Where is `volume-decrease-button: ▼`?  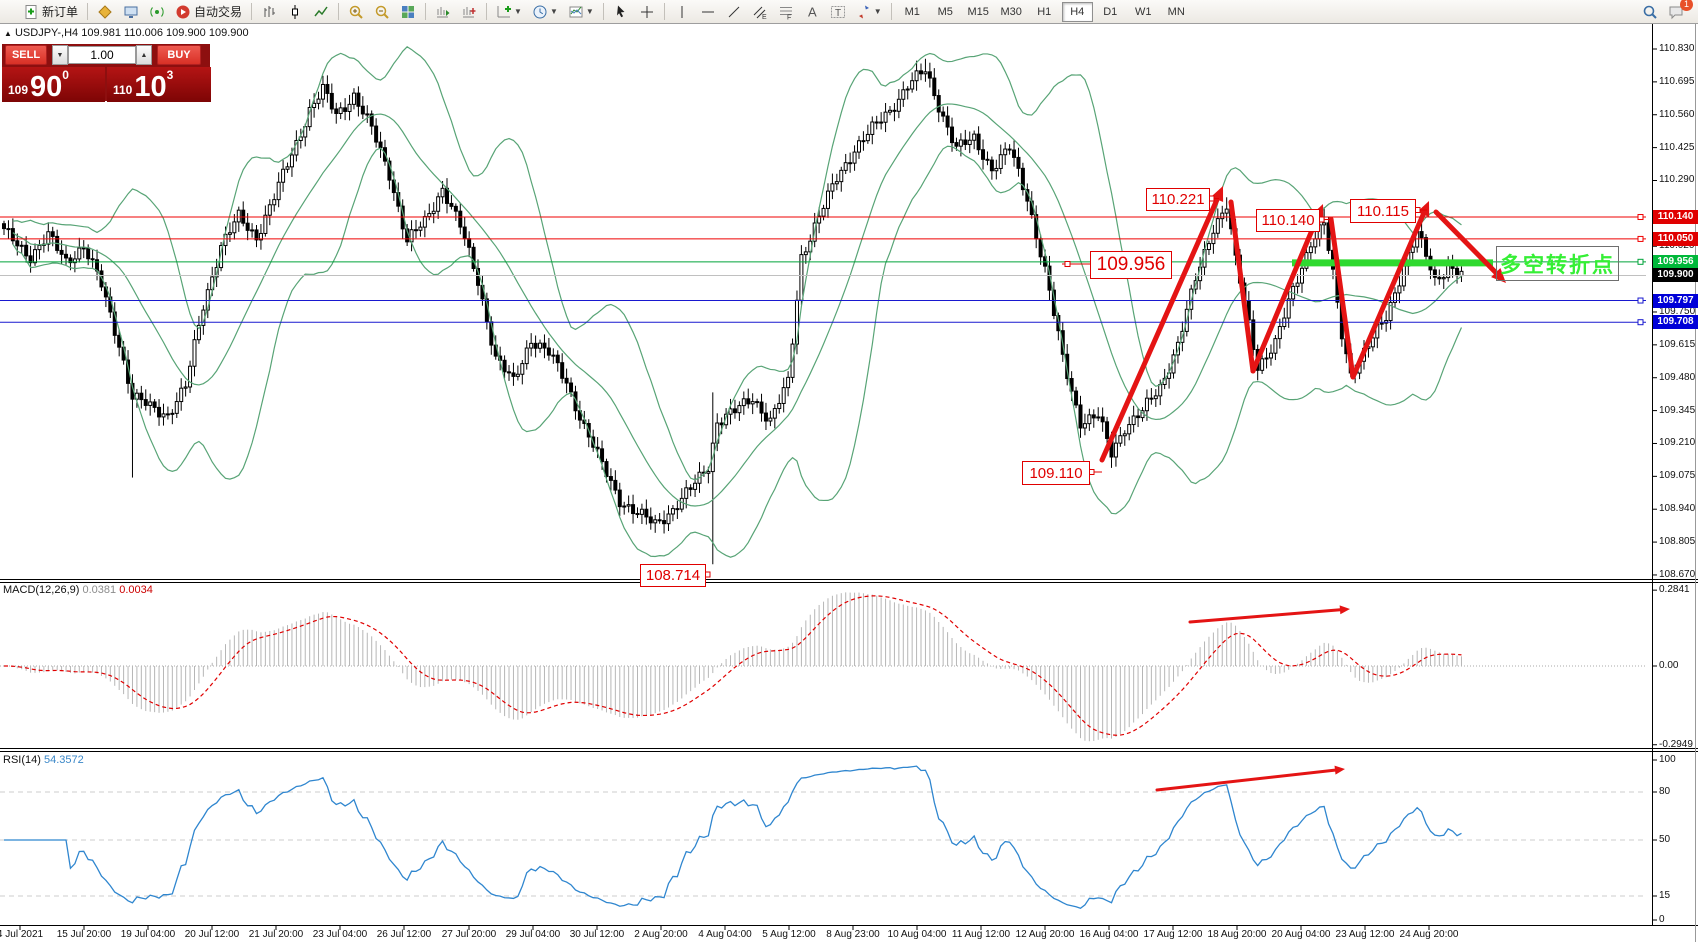
volume-decrease-button: ▼ is located at coordinates (60, 55).